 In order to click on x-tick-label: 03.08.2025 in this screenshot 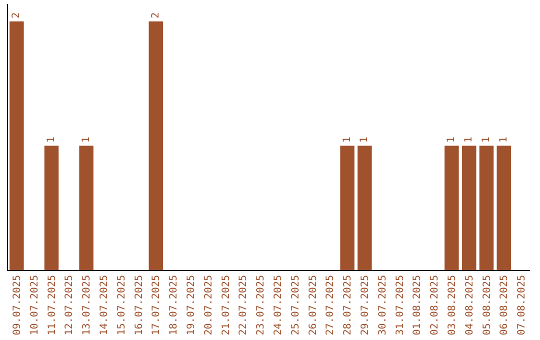, I will do `click(452, 305)`.